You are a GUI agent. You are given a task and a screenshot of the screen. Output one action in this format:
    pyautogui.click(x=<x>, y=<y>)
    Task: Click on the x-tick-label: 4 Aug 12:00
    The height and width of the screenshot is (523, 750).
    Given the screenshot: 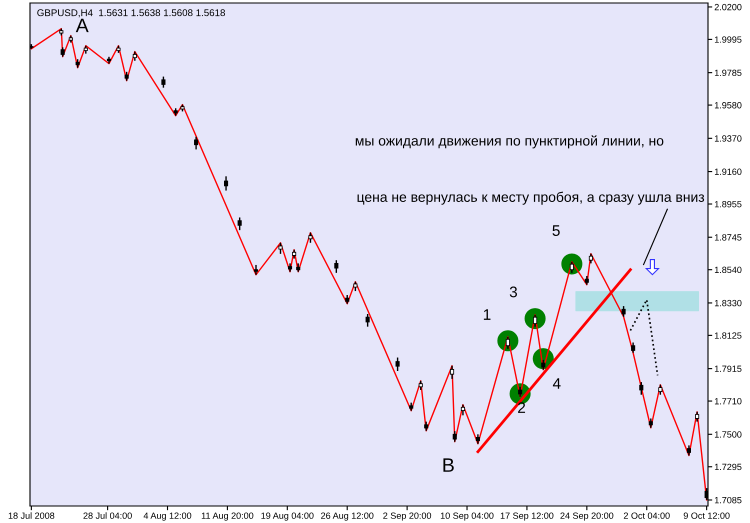 What is the action you would take?
    pyautogui.click(x=168, y=516)
    